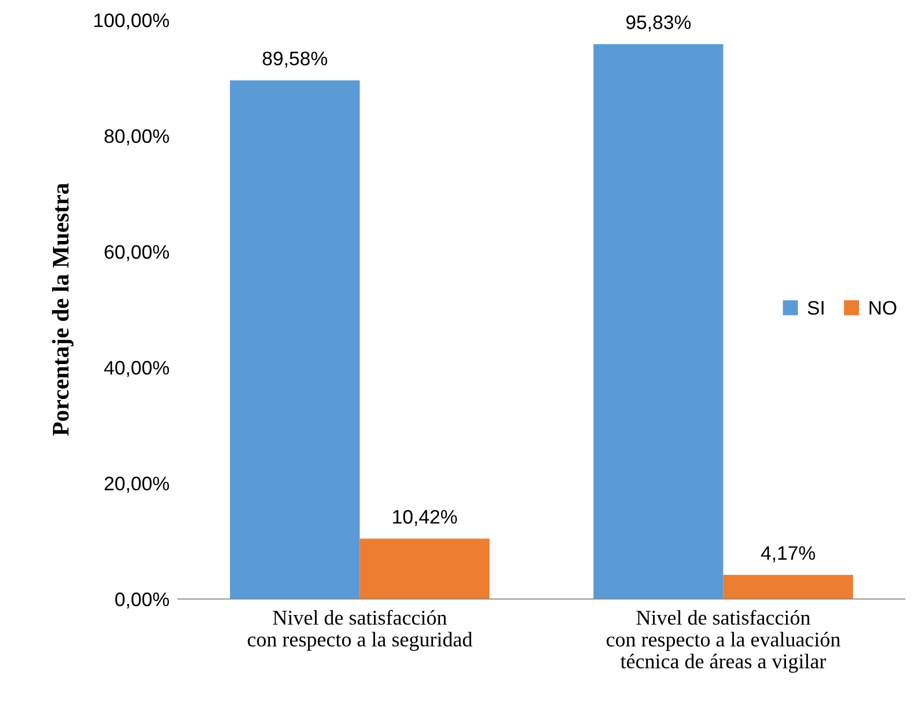 The height and width of the screenshot is (705, 923). I want to click on y-tick-label: 80,00%, so click(136, 137).